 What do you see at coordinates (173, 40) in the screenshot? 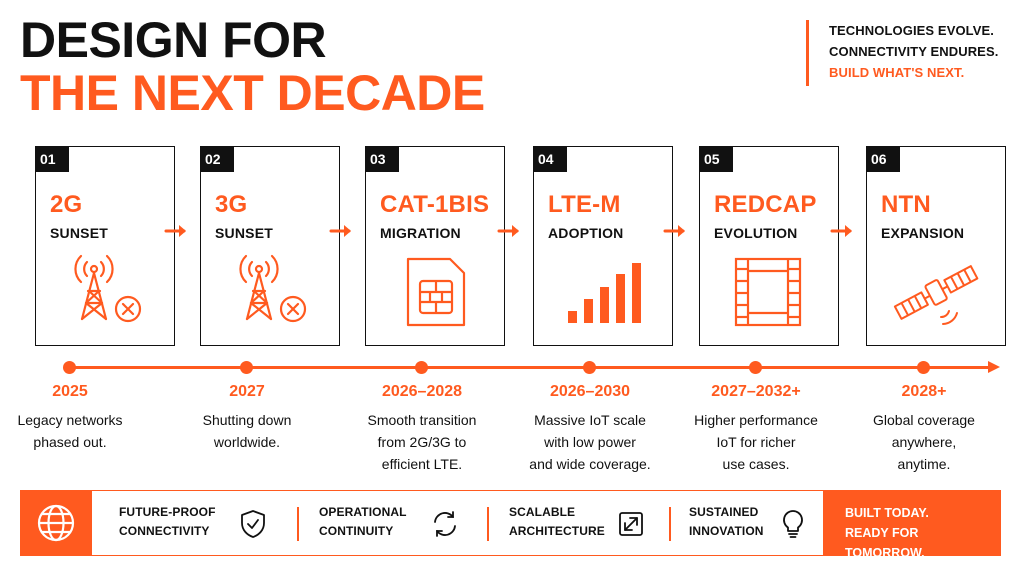
I see `title-line-1: DESIGN FOR` at bounding box center [173, 40].